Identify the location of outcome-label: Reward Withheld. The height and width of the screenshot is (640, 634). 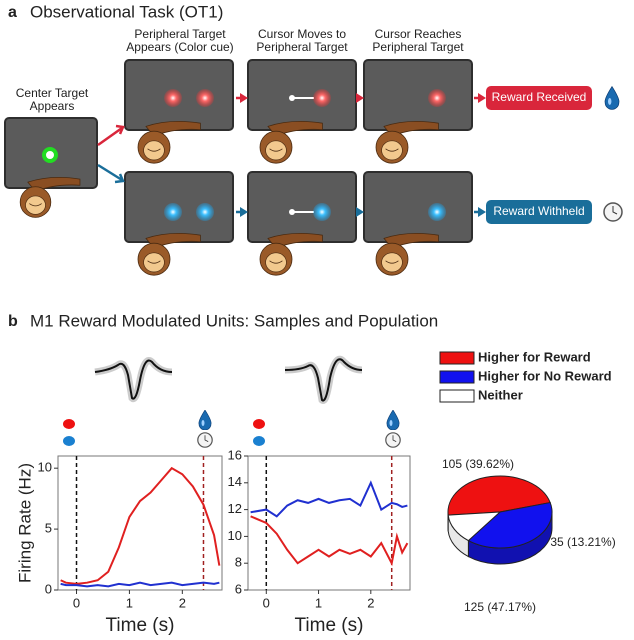
(538, 211).